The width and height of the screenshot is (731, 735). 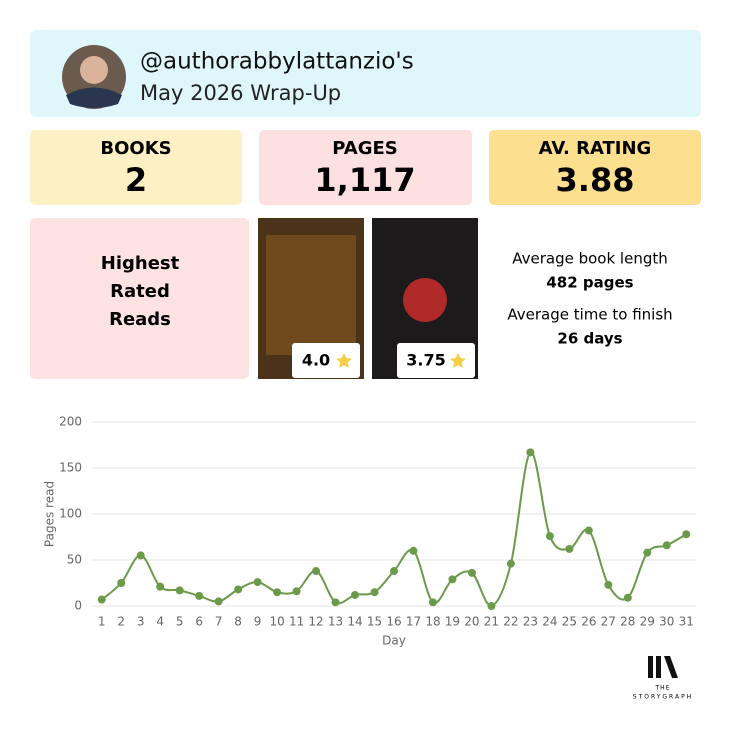 I want to click on x-tick-label: 21, so click(x=491, y=622).